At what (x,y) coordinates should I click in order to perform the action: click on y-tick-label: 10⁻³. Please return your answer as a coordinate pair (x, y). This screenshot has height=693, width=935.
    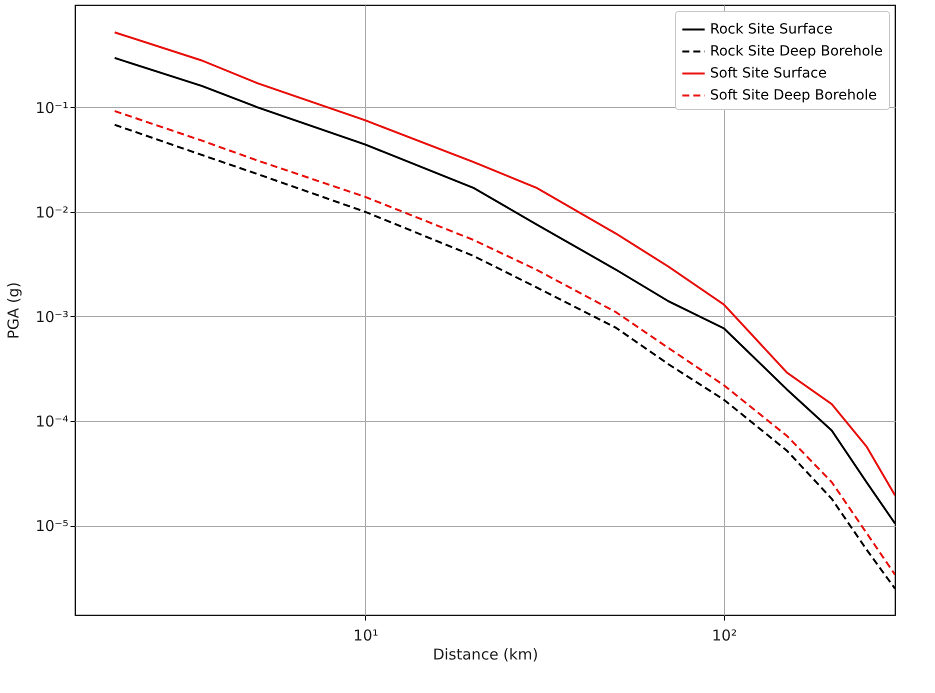
    Looking at the image, I should click on (51, 317).